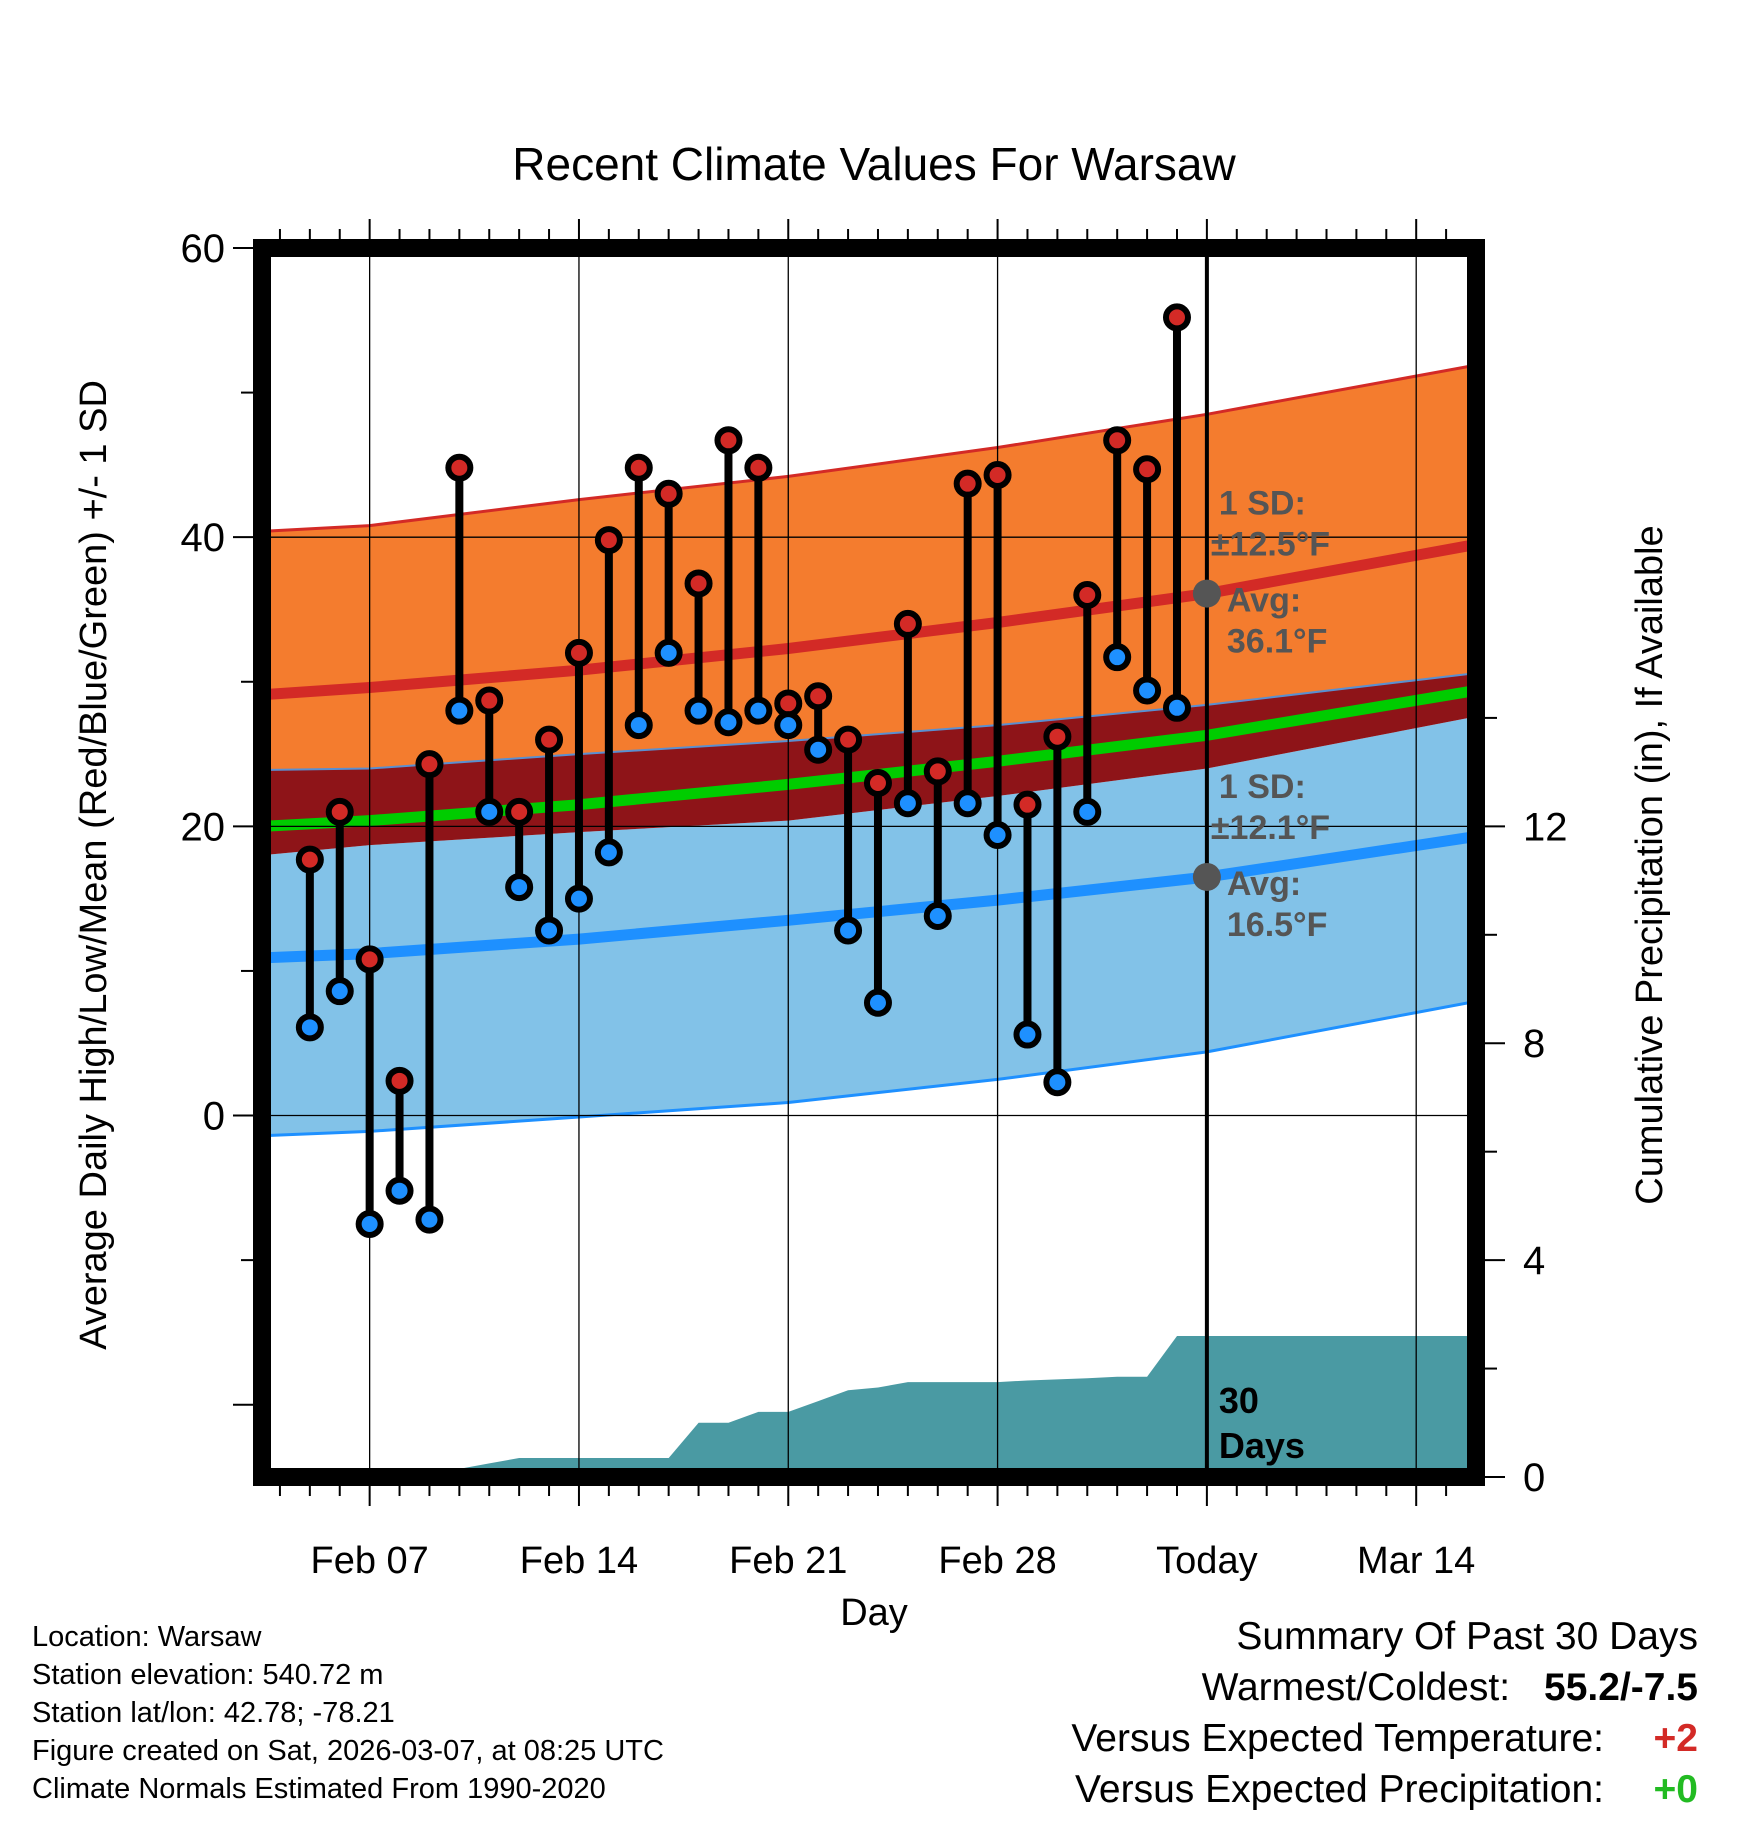  What do you see at coordinates (1416, 1561) in the screenshot?
I see `x-tick-label: Mar 14` at bounding box center [1416, 1561].